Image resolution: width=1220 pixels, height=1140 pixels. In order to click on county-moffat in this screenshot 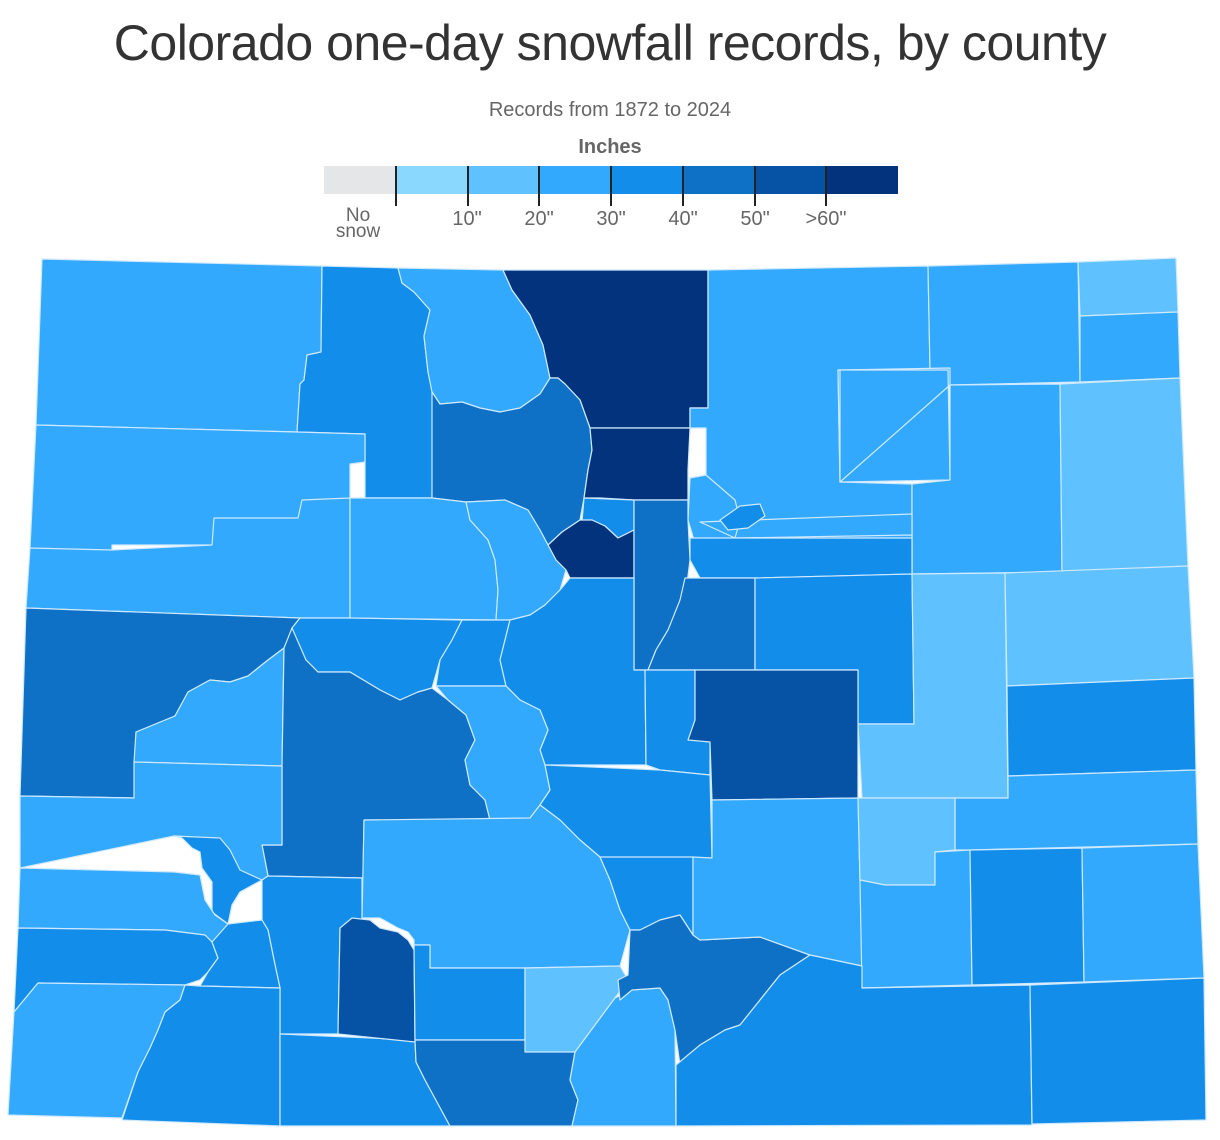, I will do `click(179, 345)`.